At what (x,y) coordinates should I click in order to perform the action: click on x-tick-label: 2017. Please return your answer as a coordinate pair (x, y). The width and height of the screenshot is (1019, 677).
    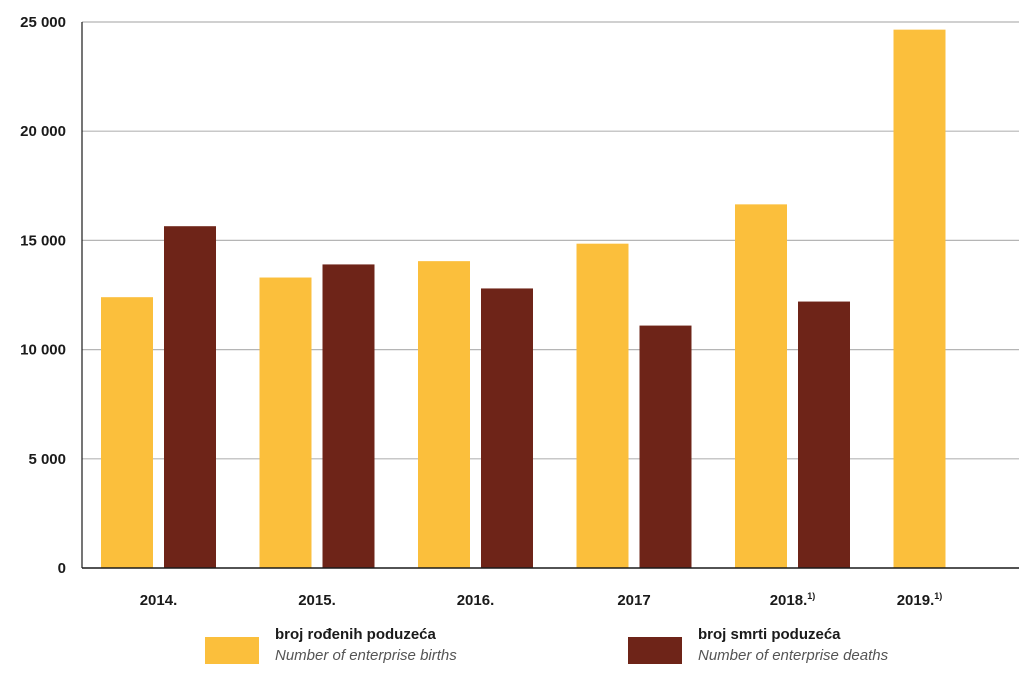
    Looking at the image, I should click on (633, 600).